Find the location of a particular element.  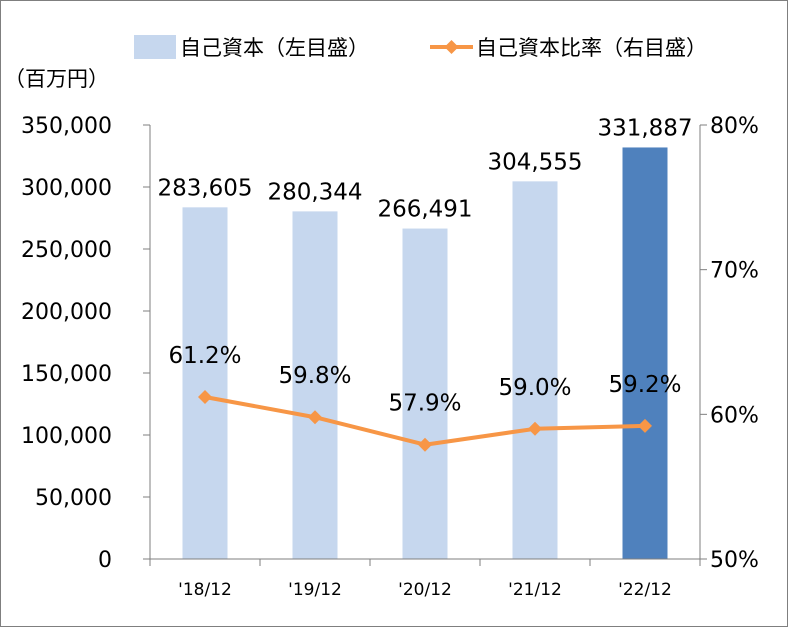

bar-value-label: 266,491 is located at coordinates (424, 210).